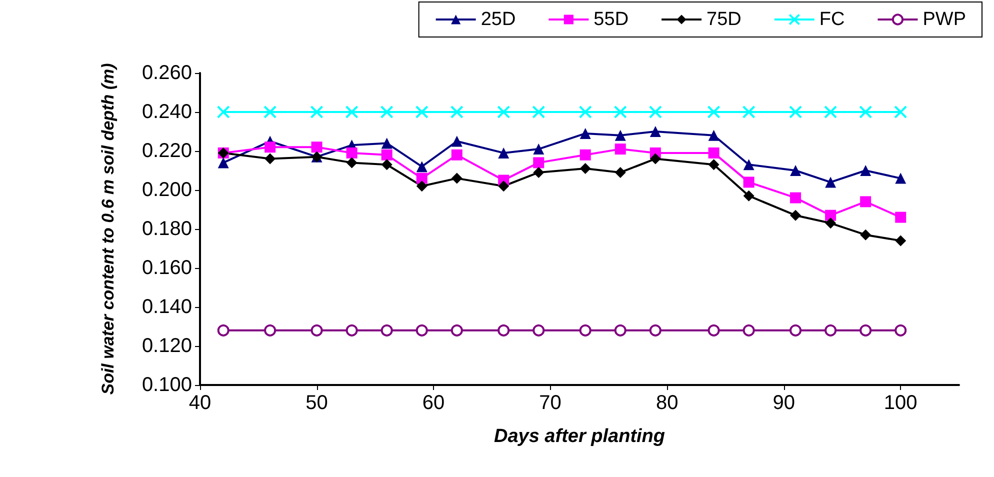  Describe the element at coordinates (167, 307) in the screenshot. I see `y-tick-label: 0.140` at that location.